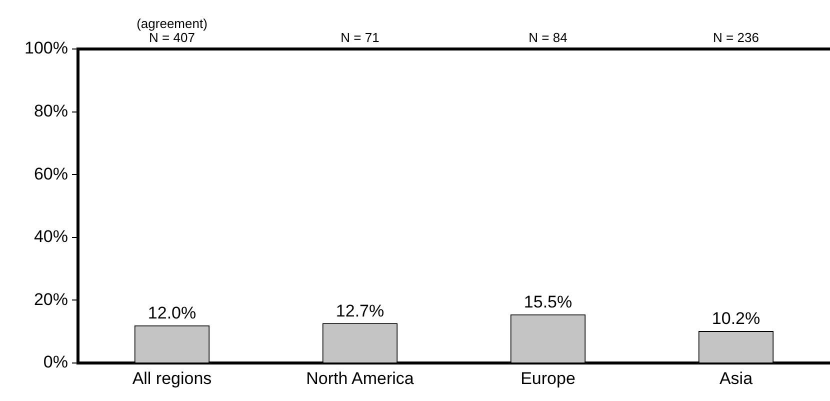 The height and width of the screenshot is (401, 830). What do you see at coordinates (51, 174) in the screenshot?
I see `y-tick-label: 60%` at bounding box center [51, 174].